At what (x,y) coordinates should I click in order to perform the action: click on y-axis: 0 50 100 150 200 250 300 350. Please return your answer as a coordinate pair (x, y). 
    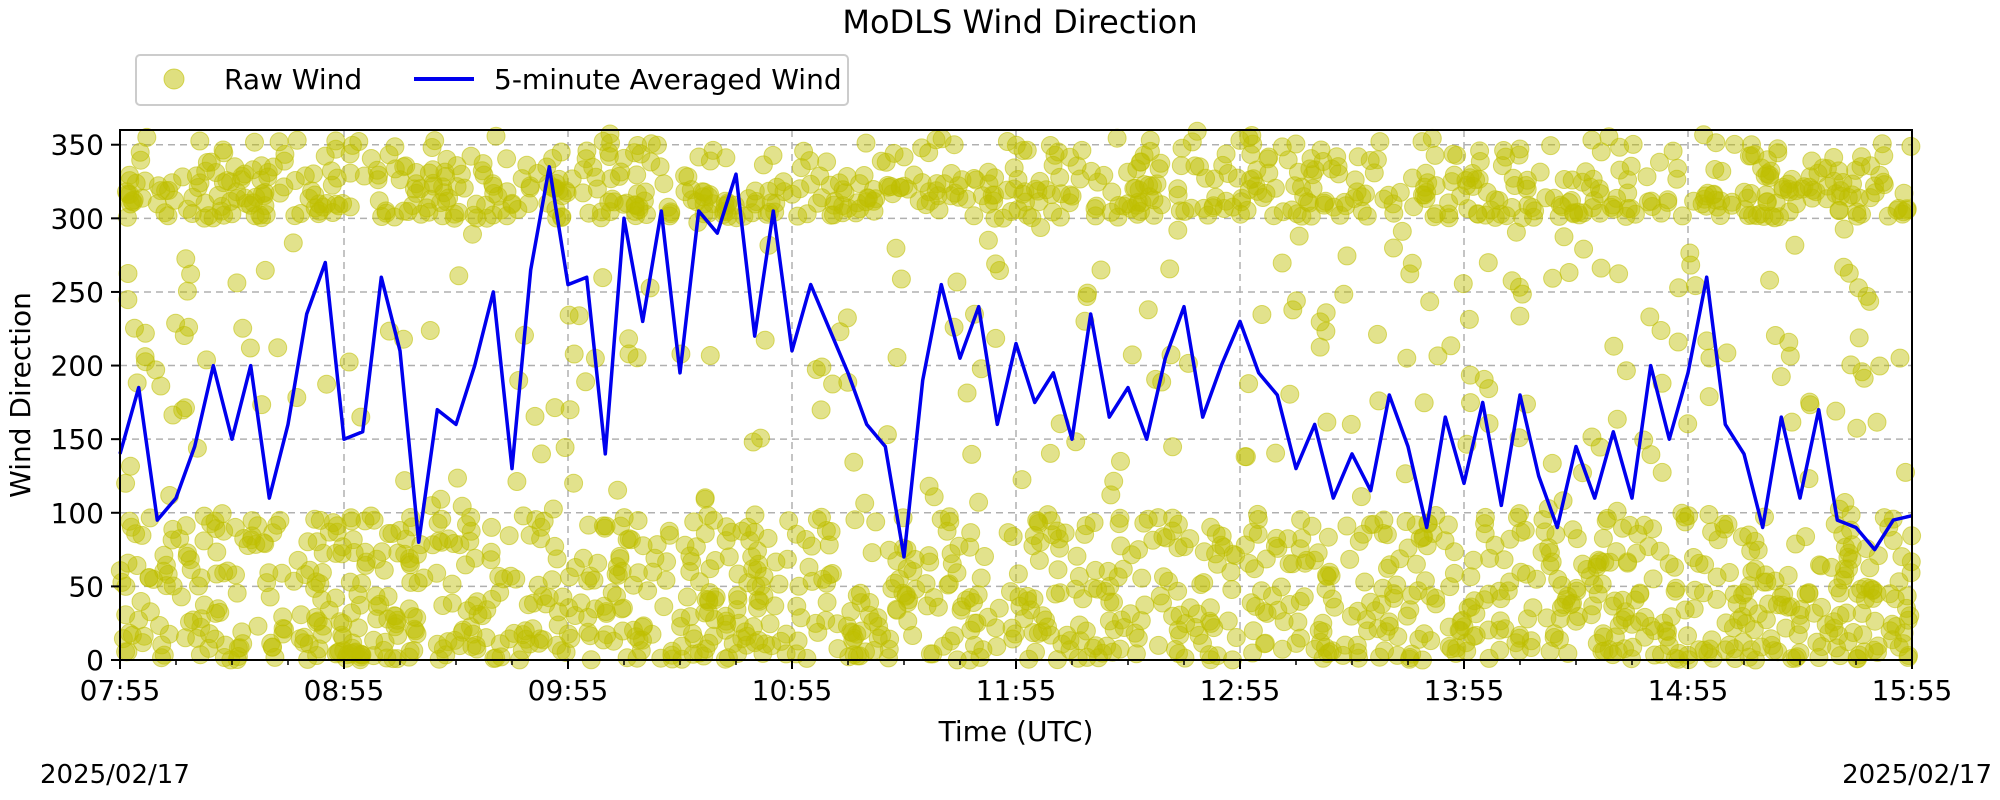
    Looking at the image, I should click on (85, 403).